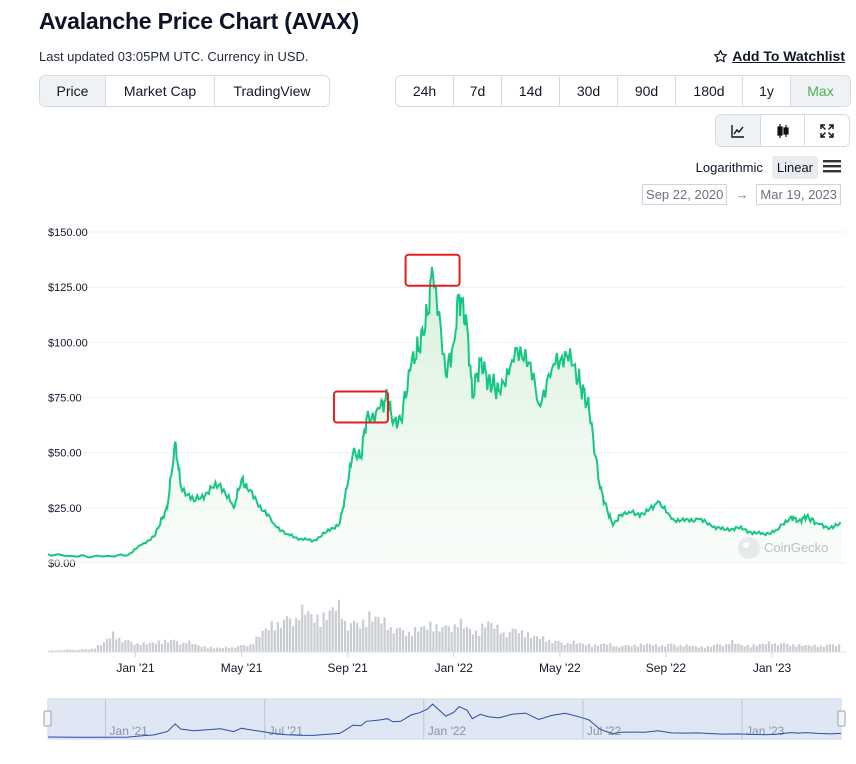 The width and height of the screenshot is (856, 764). What do you see at coordinates (444, 625) in the screenshot?
I see `volume-bars` at bounding box center [444, 625].